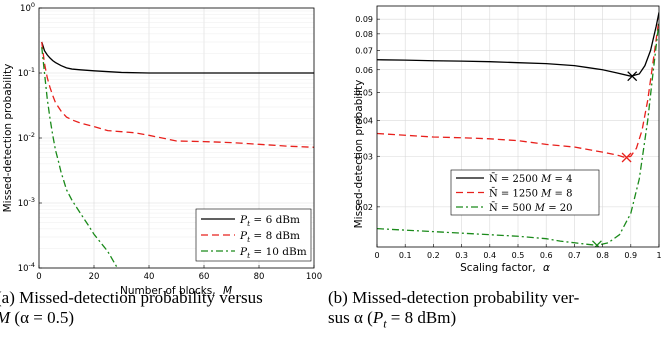 The height and width of the screenshot is (337, 665). Describe the element at coordinates (94, 277) in the screenshot. I see `x-tick-label: 20` at that location.